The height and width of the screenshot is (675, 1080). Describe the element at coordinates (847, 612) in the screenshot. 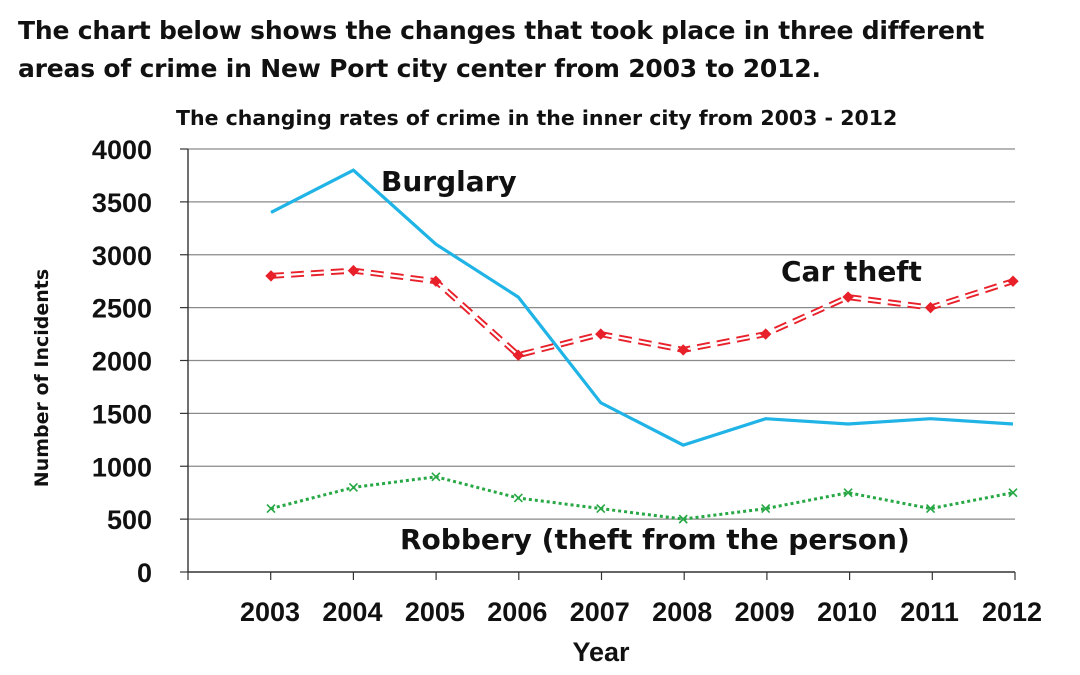

I see `x-tick-label: 2010` at that location.